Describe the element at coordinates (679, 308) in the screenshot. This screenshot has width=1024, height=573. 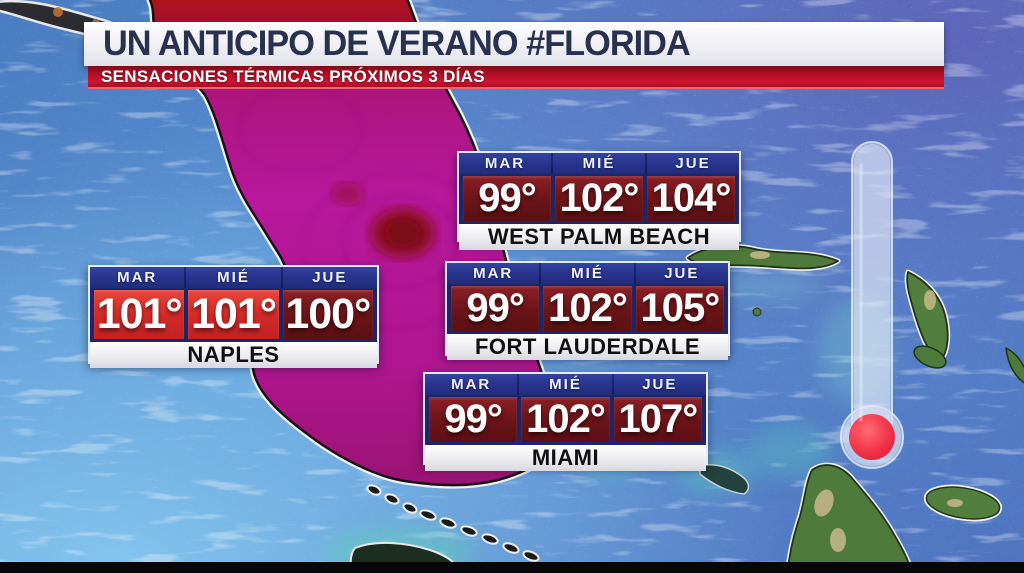
I see `temperature-value: 105°` at that location.